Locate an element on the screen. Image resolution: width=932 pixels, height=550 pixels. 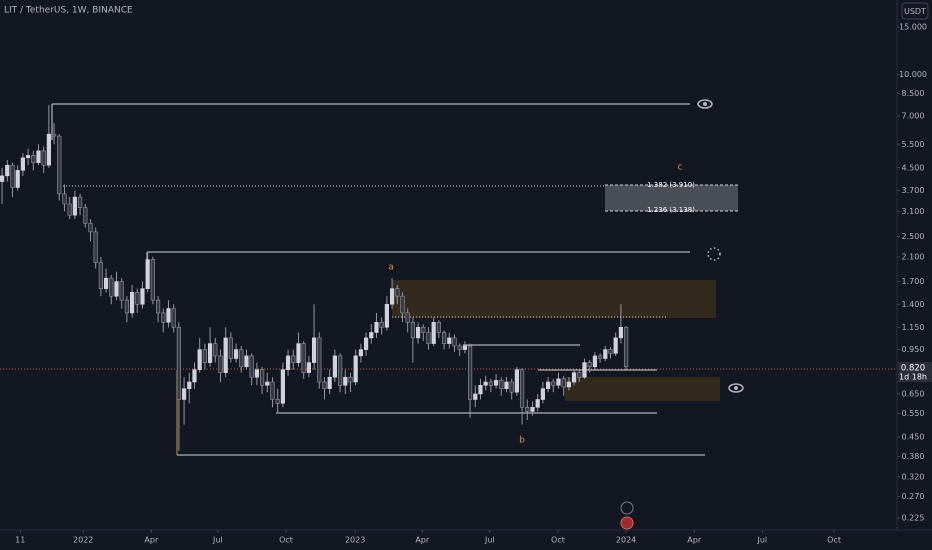
last-price-box is located at coordinates (915, 372).